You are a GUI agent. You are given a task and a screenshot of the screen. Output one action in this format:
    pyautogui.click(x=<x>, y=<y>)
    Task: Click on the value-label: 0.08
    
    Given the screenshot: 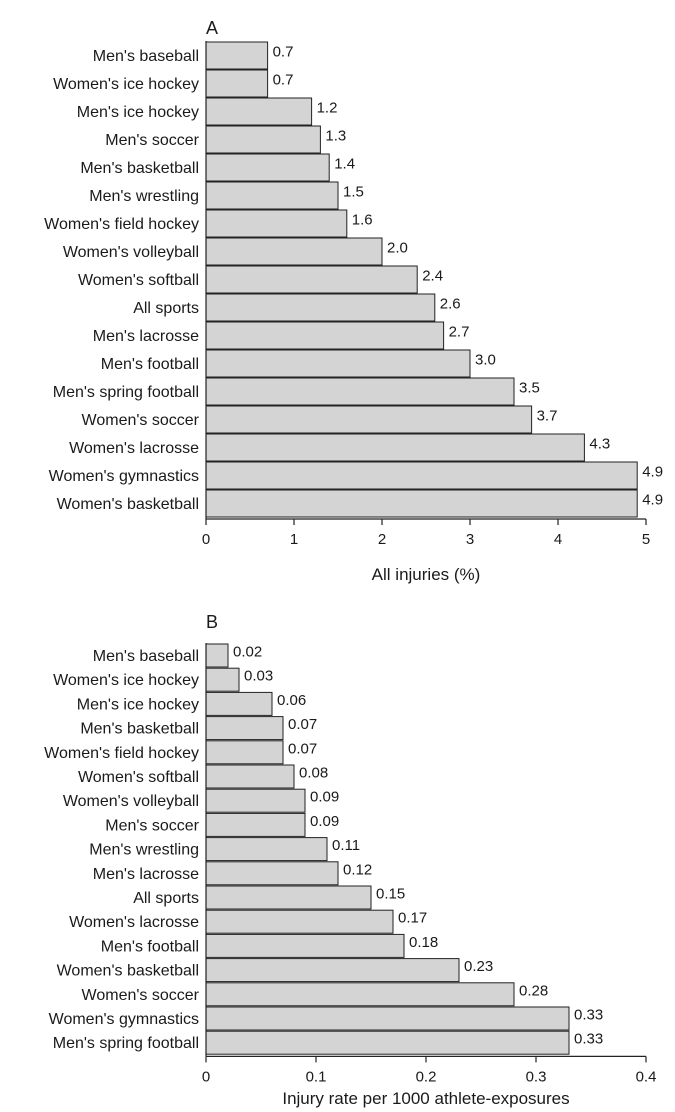 What is the action you would take?
    pyautogui.click(x=313, y=773)
    